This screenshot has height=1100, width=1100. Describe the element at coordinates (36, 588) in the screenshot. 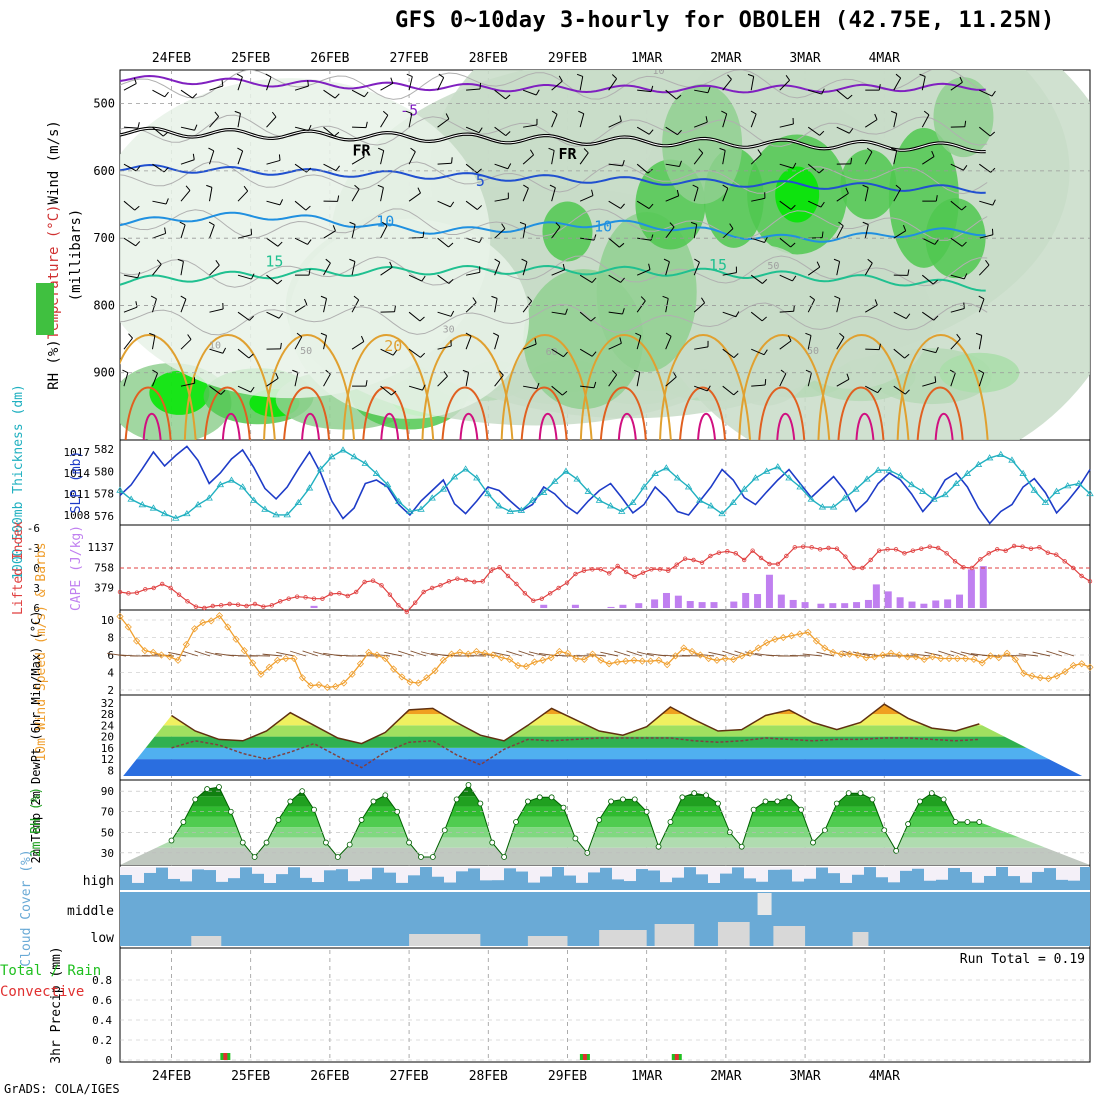

I see `li-tick: 3` at that location.